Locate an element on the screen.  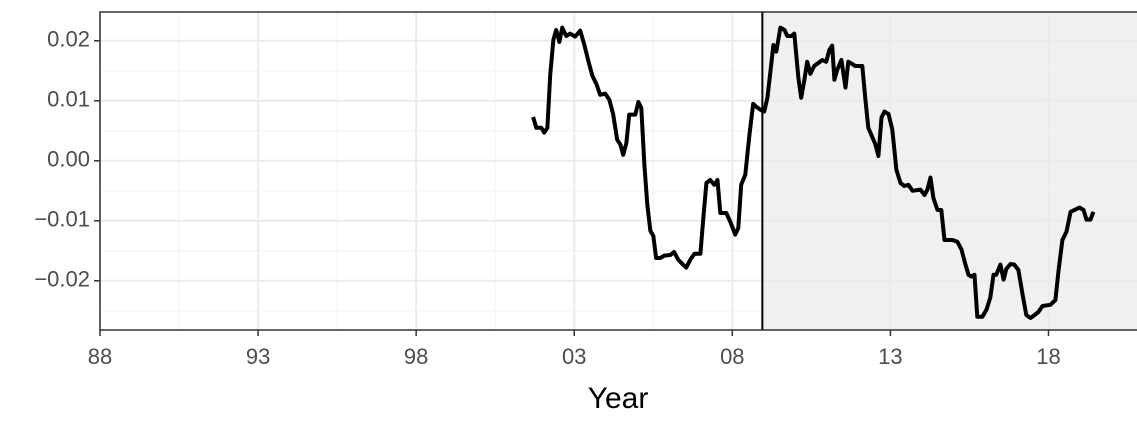
y-tick-label: 0.01 is located at coordinates (68, 99).